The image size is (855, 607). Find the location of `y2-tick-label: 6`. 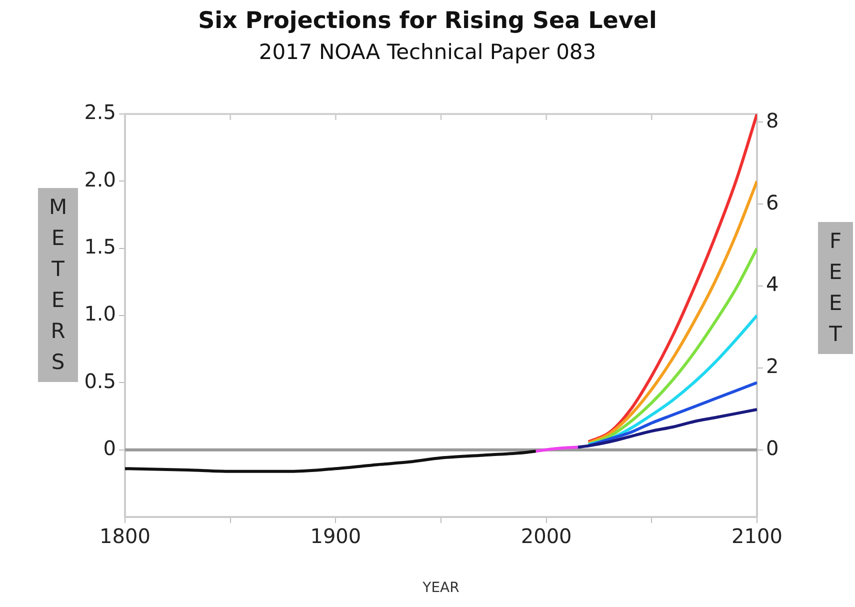

y2-tick-label: 6 is located at coordinates (772, 202).